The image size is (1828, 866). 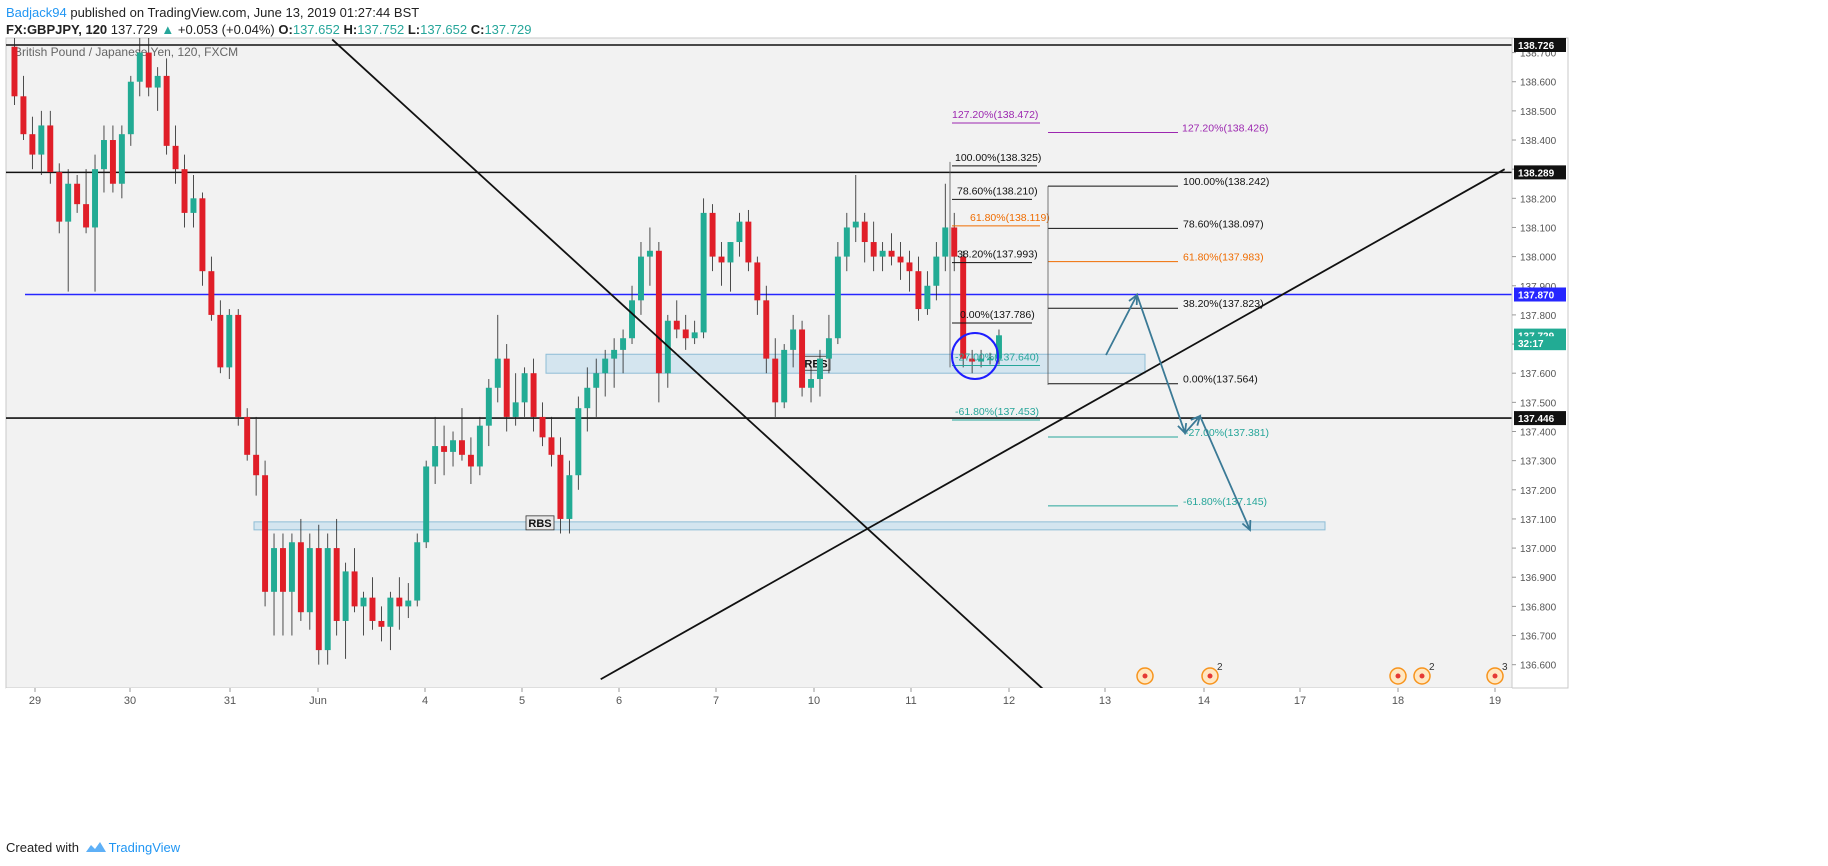 What do you see at coordinates (1538, 607) in the screenshot?
I see `y-tick-label: 136.800` at bounding box center [1538, 607].